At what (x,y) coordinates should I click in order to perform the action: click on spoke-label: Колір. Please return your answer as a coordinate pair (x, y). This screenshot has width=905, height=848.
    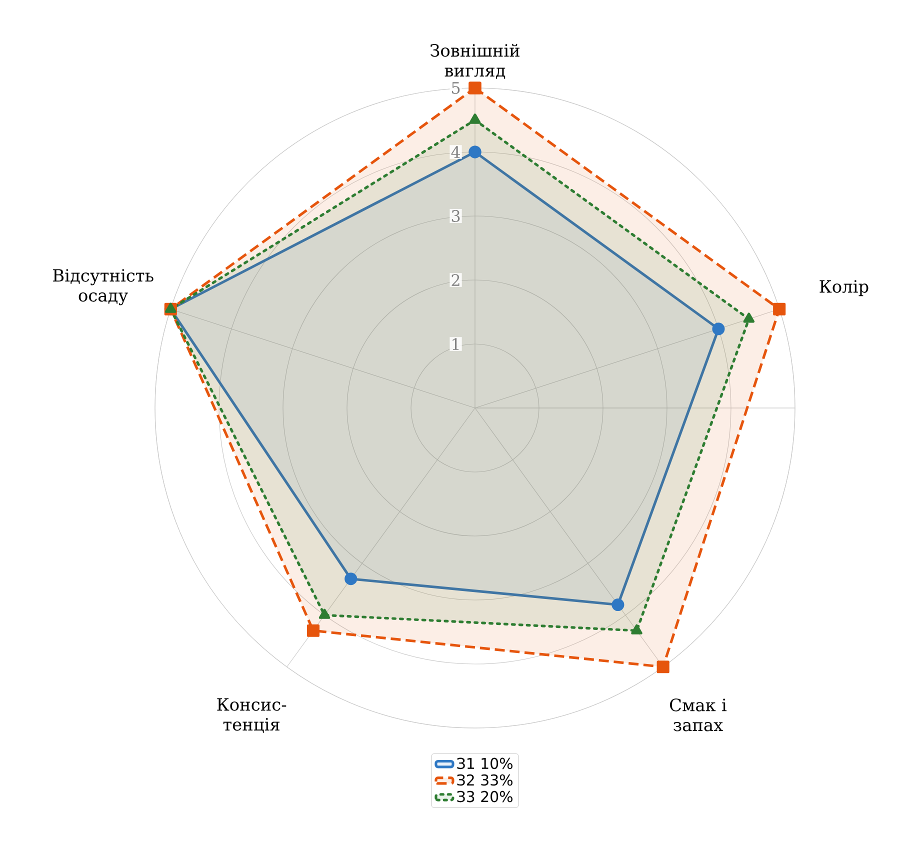
    Looking at the image, I should click on (844, 288).